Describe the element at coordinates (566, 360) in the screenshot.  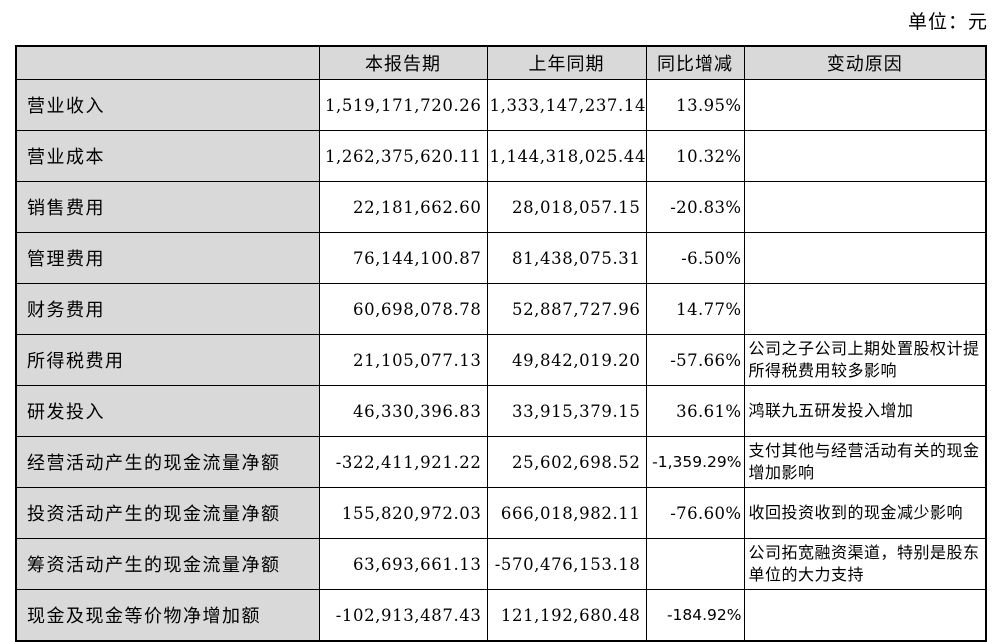
I see `prior-period-value: 49,842,019.20` at that location.